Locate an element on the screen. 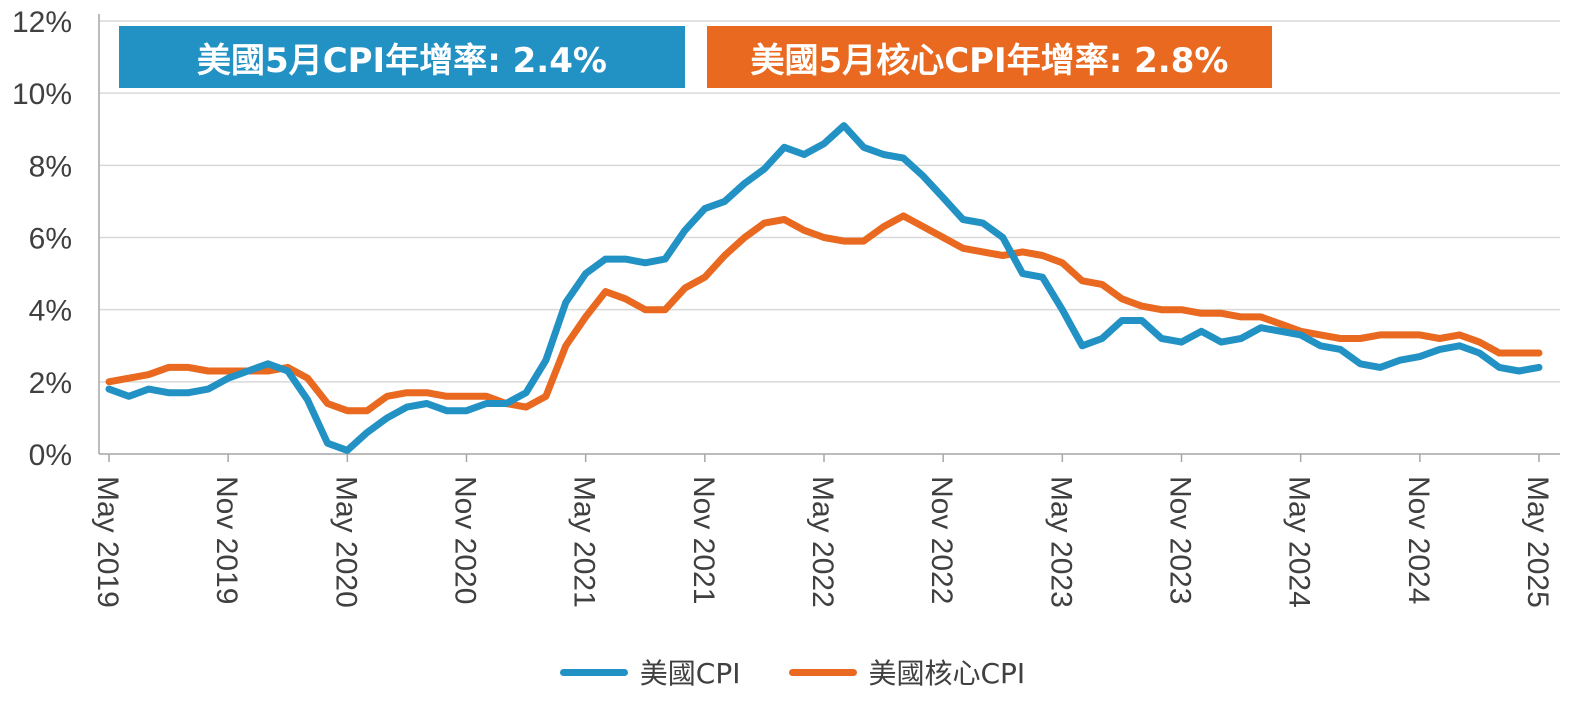 This screenshot has width=1585, height=702. x-tick-label: Nov 2022 is located at coordinates (941, 540).